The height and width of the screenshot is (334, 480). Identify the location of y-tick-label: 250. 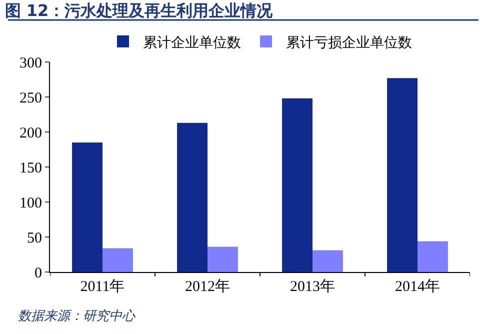
(31, 98).